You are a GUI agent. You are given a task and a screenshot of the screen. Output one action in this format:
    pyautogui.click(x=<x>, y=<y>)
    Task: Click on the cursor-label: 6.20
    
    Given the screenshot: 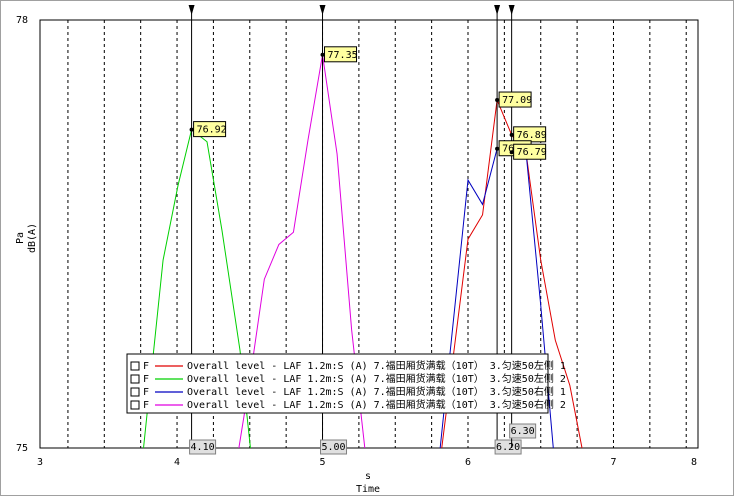 What is the action you would take?
    pyautogui.click(x=508, y=447)
    